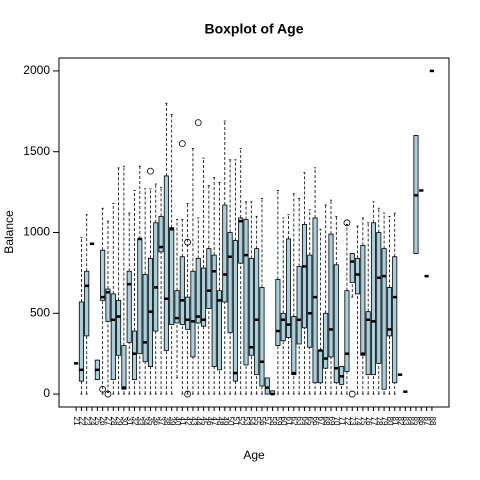 This screenshot has height=480, width=480. I want to click on x-tick-label: 46, so click(209, 421).